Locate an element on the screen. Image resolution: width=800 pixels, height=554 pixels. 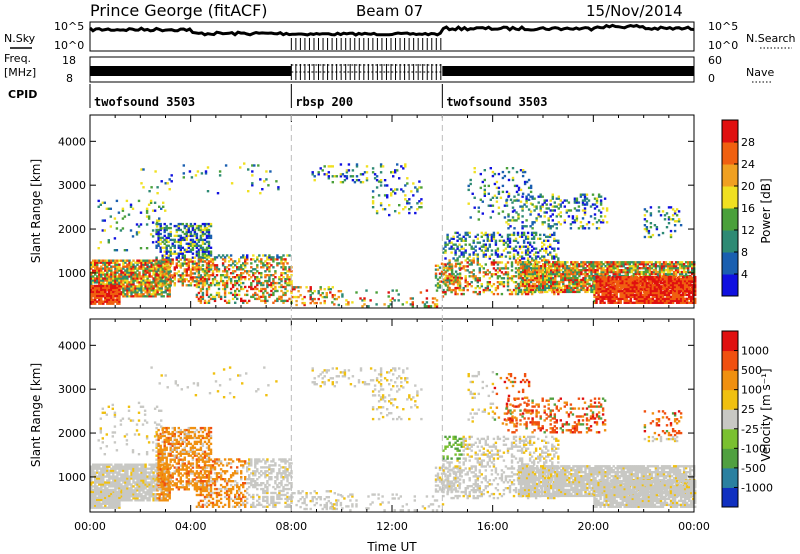
freq-tick-top: 18 is located at coordinates (69, 60).